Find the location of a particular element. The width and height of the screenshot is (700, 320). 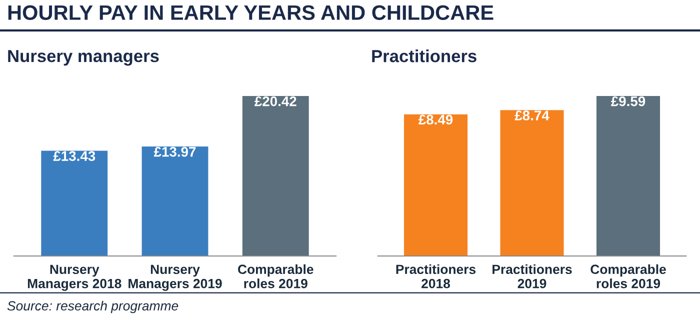

data-label: £8.49 is located at coordinates (435, 119).